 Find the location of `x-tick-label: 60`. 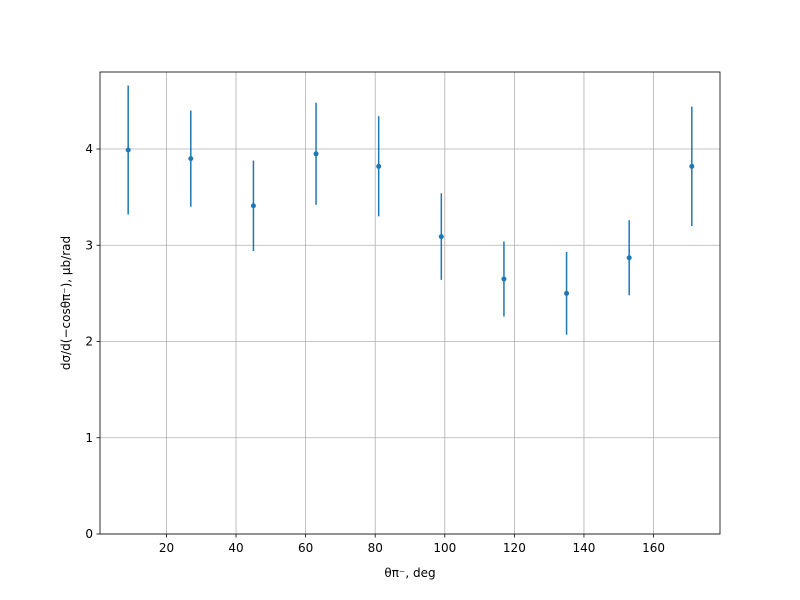

x-tick-label: 60 is located at coordinates (305, 548).